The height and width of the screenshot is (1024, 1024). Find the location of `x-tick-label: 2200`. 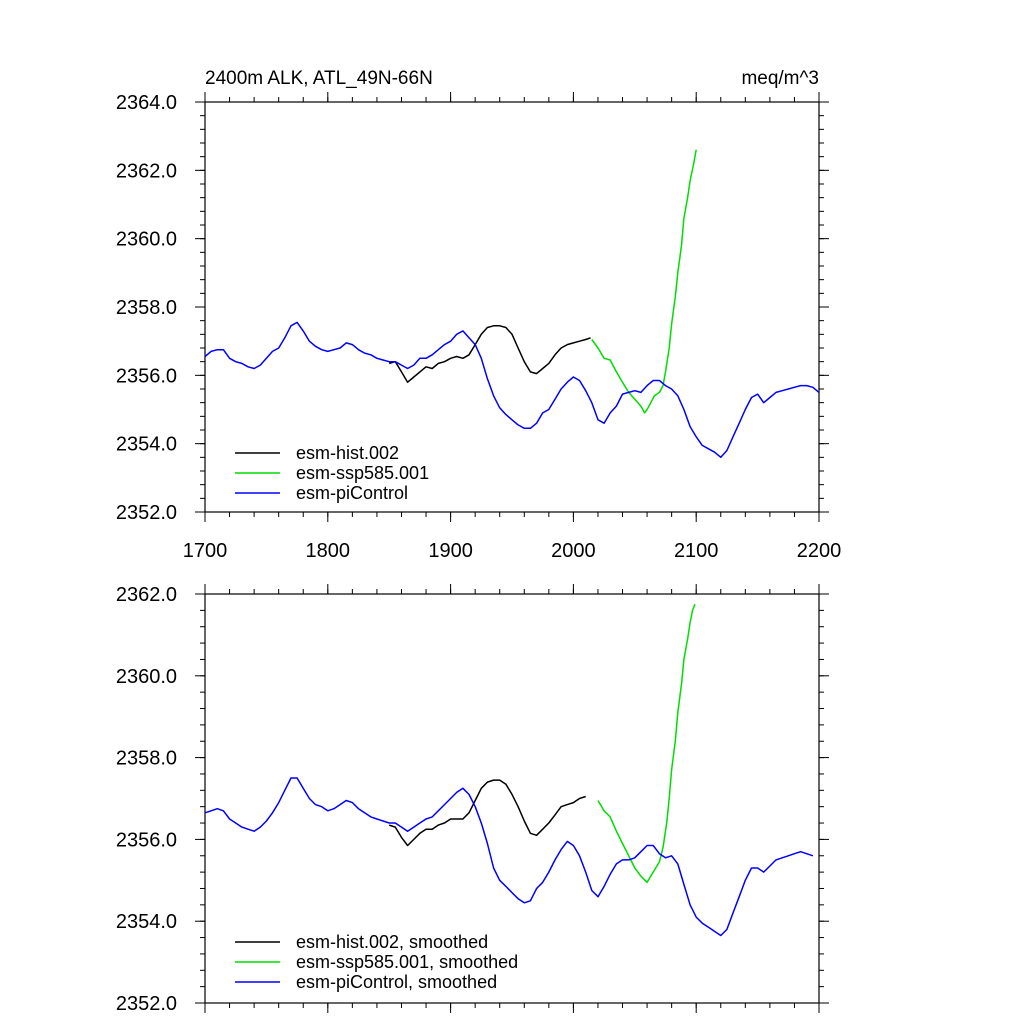

x-tick-label: 2200 is located at coordinates (819, 551).